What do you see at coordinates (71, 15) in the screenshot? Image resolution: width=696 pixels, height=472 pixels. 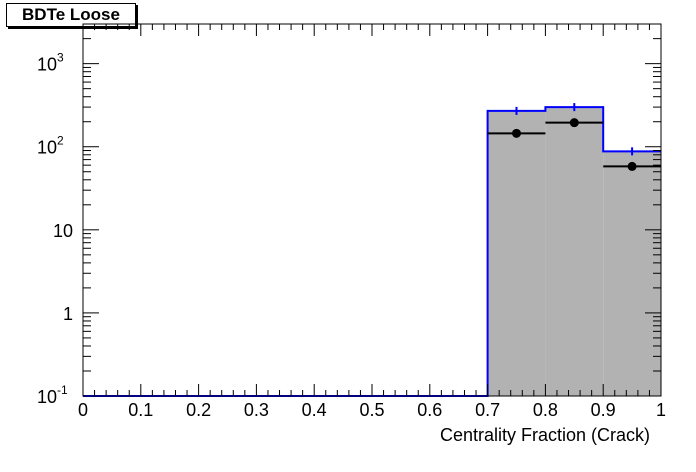 I see `chart-title: BDTe Loose` at bounding box center [71, 15].